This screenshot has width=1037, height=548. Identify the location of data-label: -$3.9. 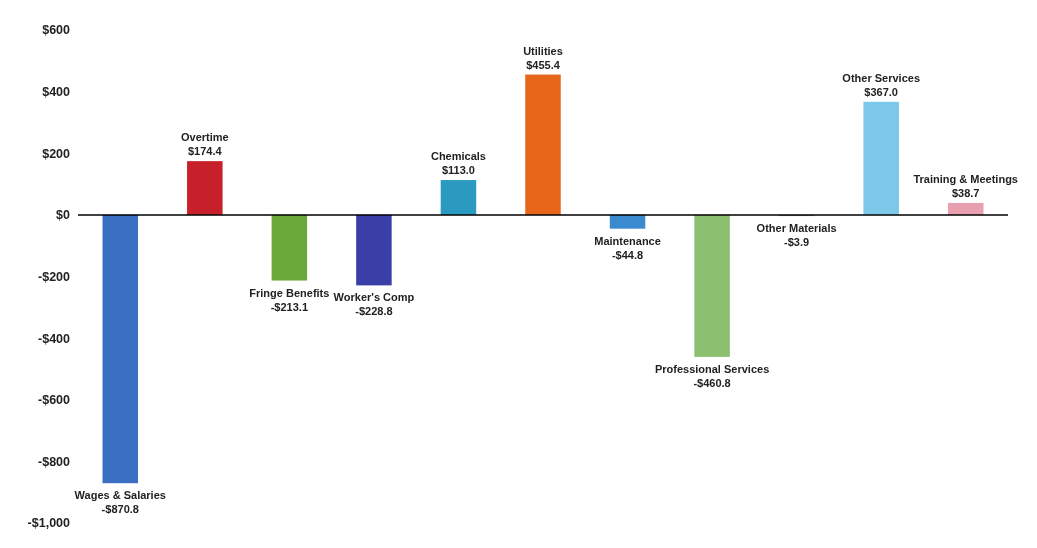
(797, 242).